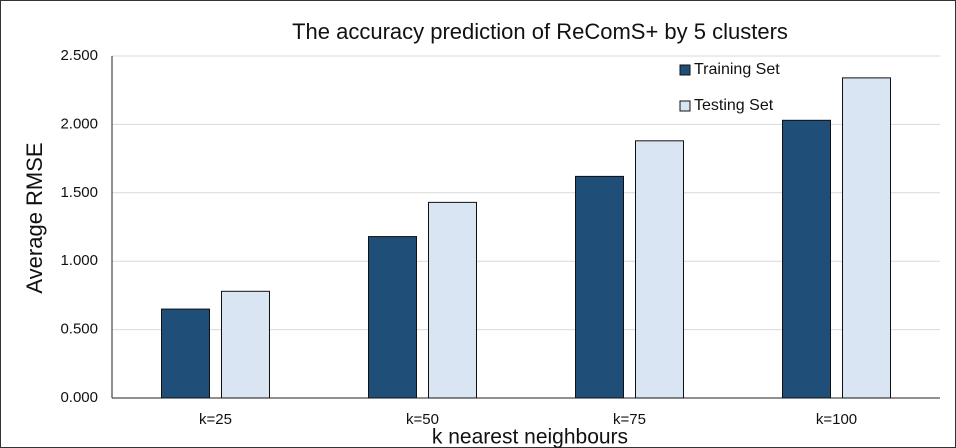 The height and width of the screenshot is (448, 956). I want to click on y-tick-label: 2.000, so click(79, 123).